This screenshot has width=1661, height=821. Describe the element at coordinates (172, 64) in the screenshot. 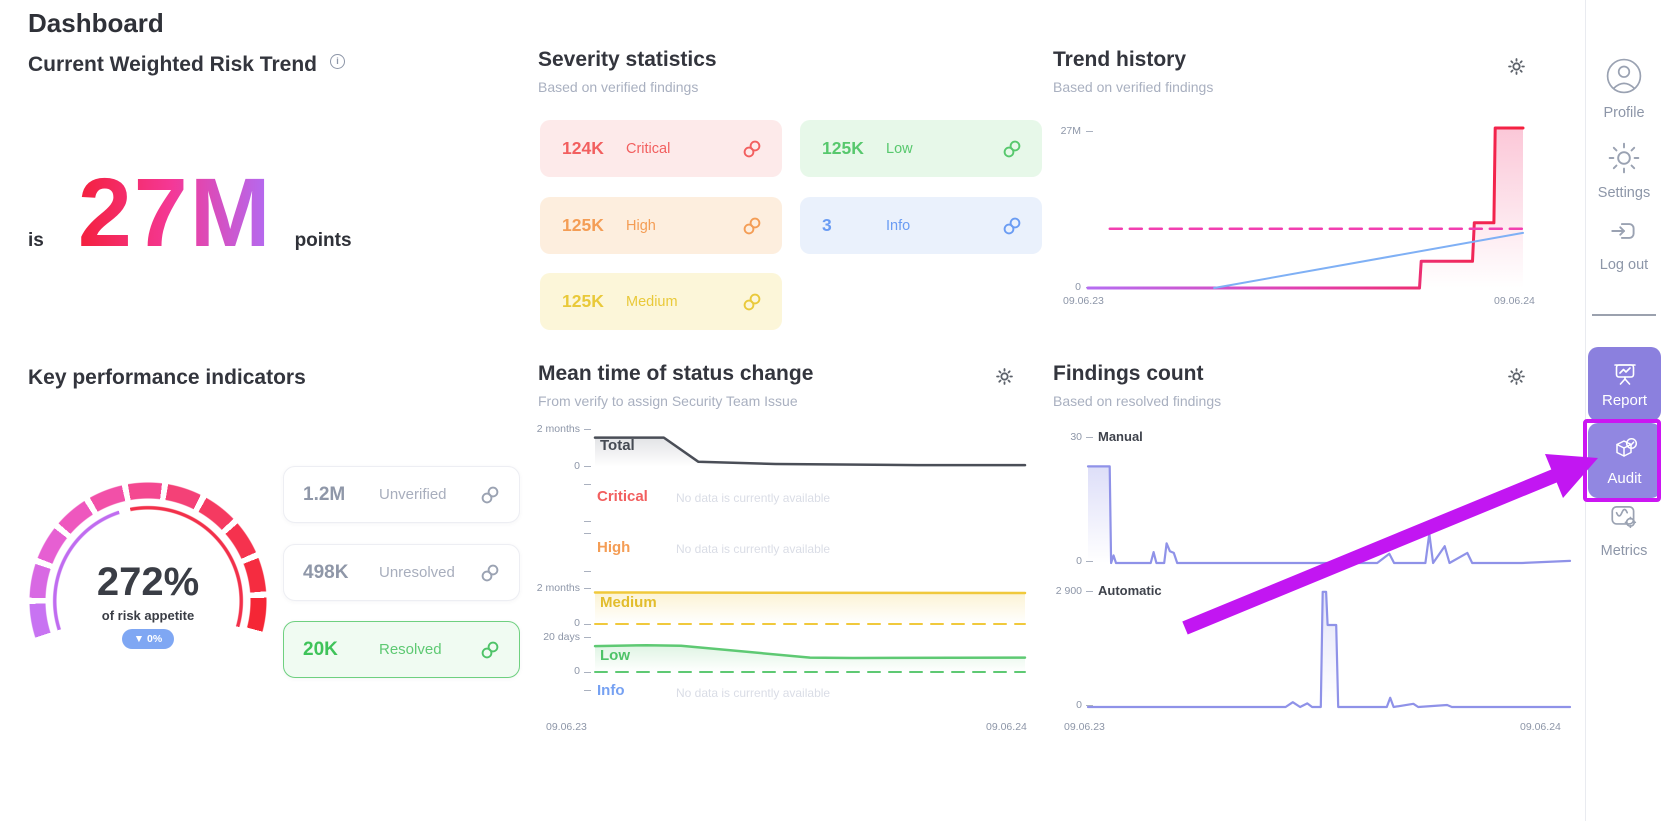

I see `risk-trend-title: Current Weighted Risk Trend` at that location.